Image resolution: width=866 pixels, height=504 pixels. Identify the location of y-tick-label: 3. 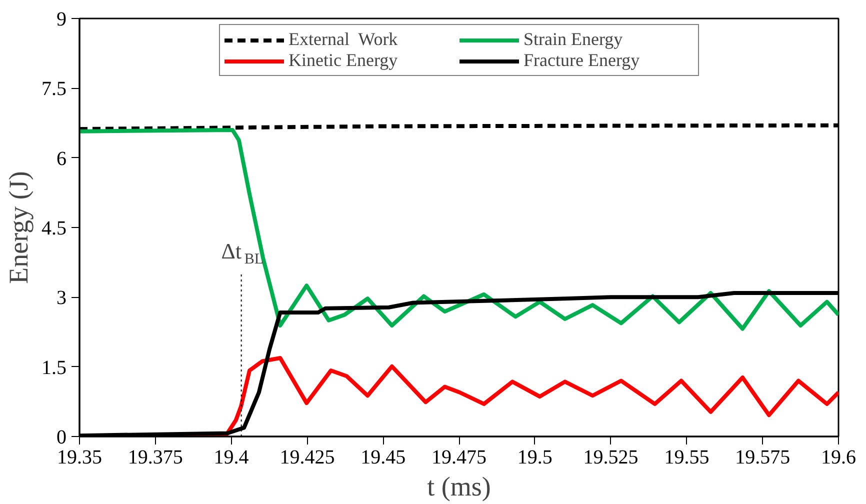
(61, 298).